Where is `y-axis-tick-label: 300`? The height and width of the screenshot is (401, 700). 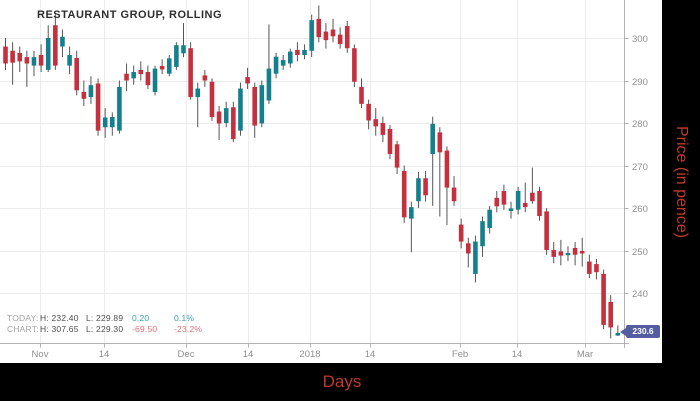 y-axis-tick-label: 300 is located at coordinates (640, 39).